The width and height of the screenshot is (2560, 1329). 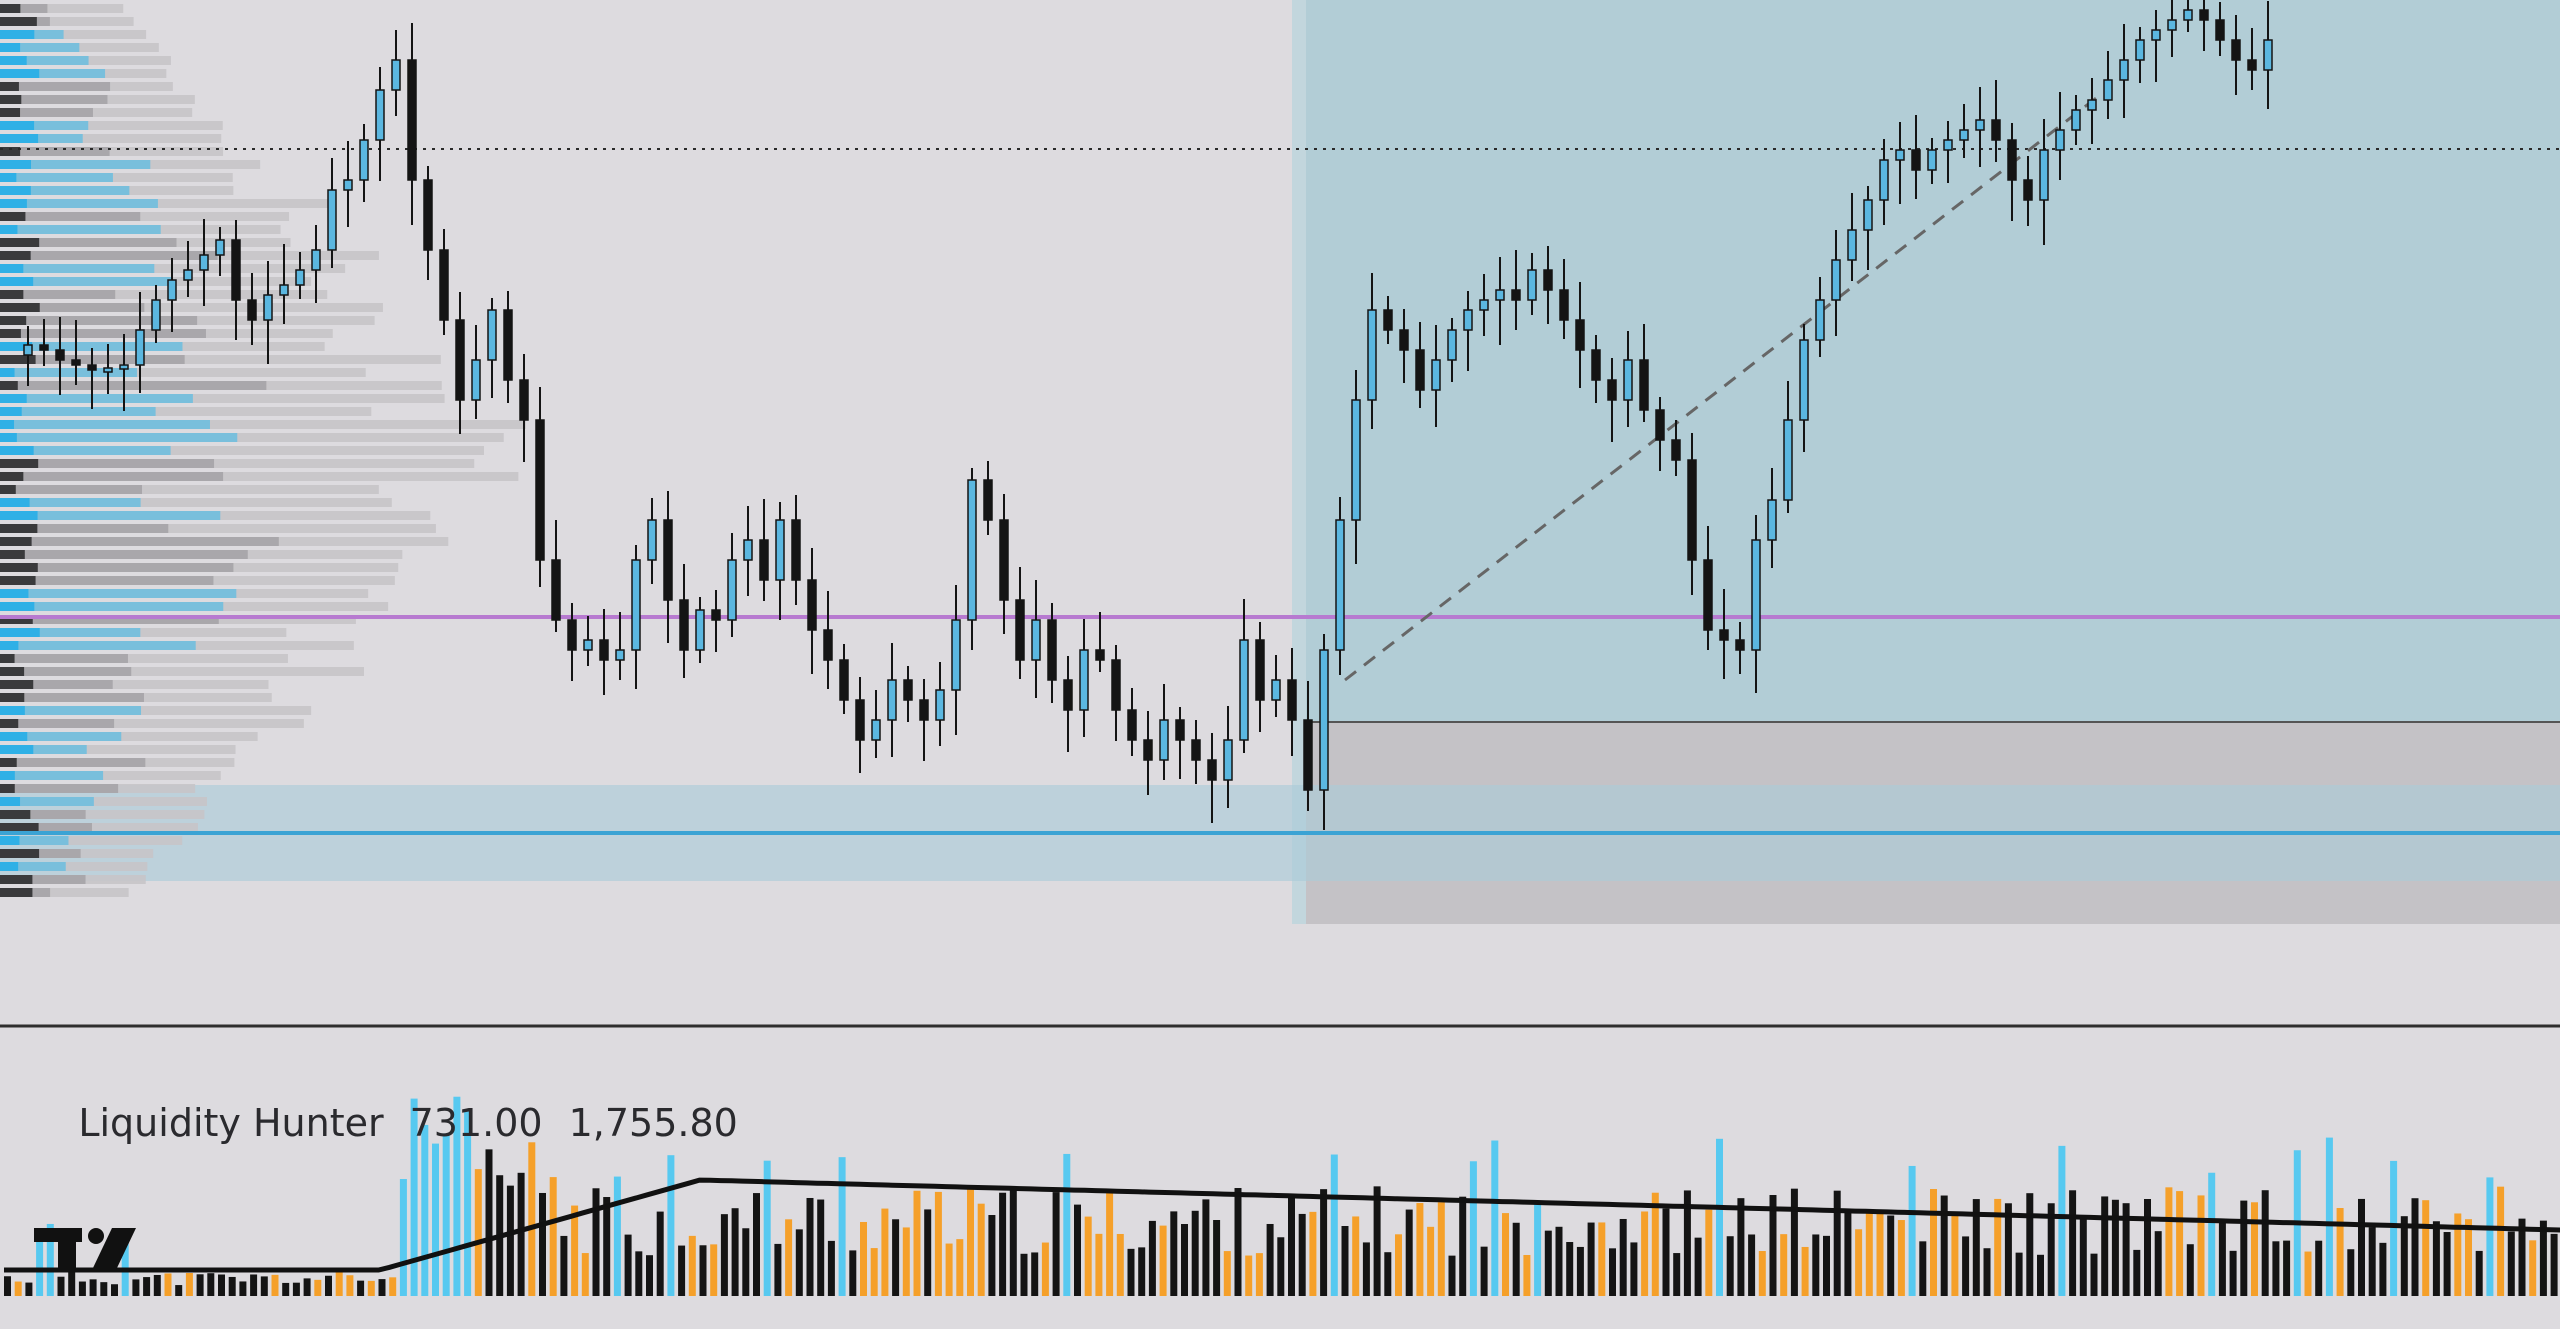 What do you see at coordinates (397, 1123) in the screenshot?
I see `indicator-legend: Liquidity Hunter 731.00 1,755.80` at bounding box center [397, 1123].